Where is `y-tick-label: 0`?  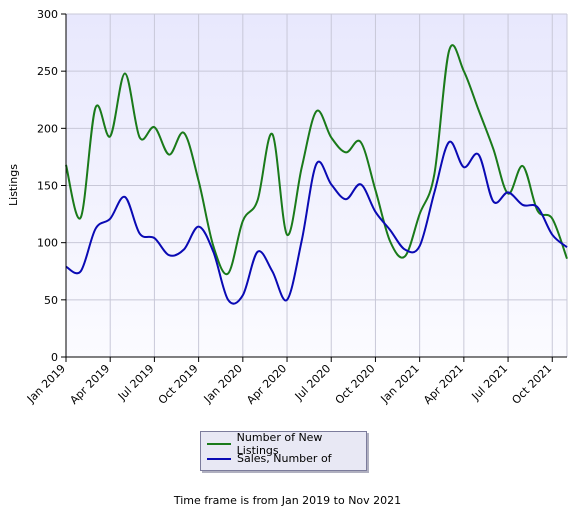 y-tick-label: 0 is located at coordinates (54, 357).